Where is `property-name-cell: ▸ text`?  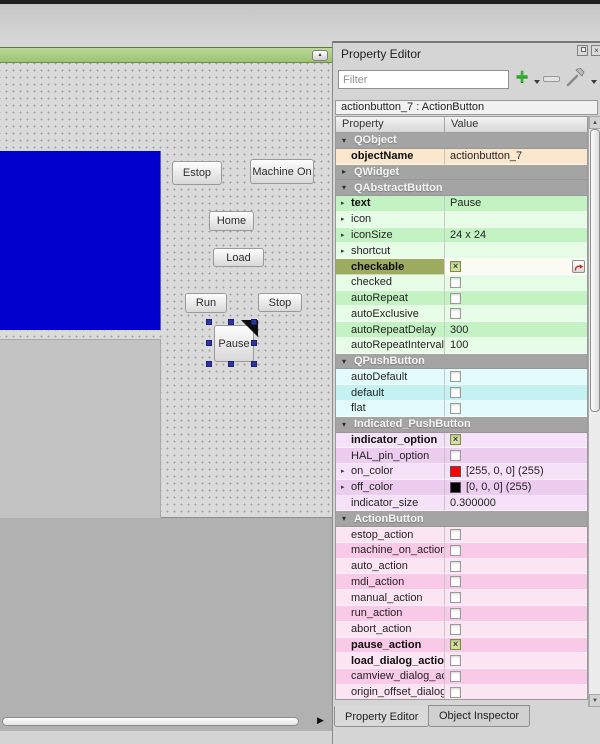
property-name-cell: ▸ text is located at coordinates (390, 204).